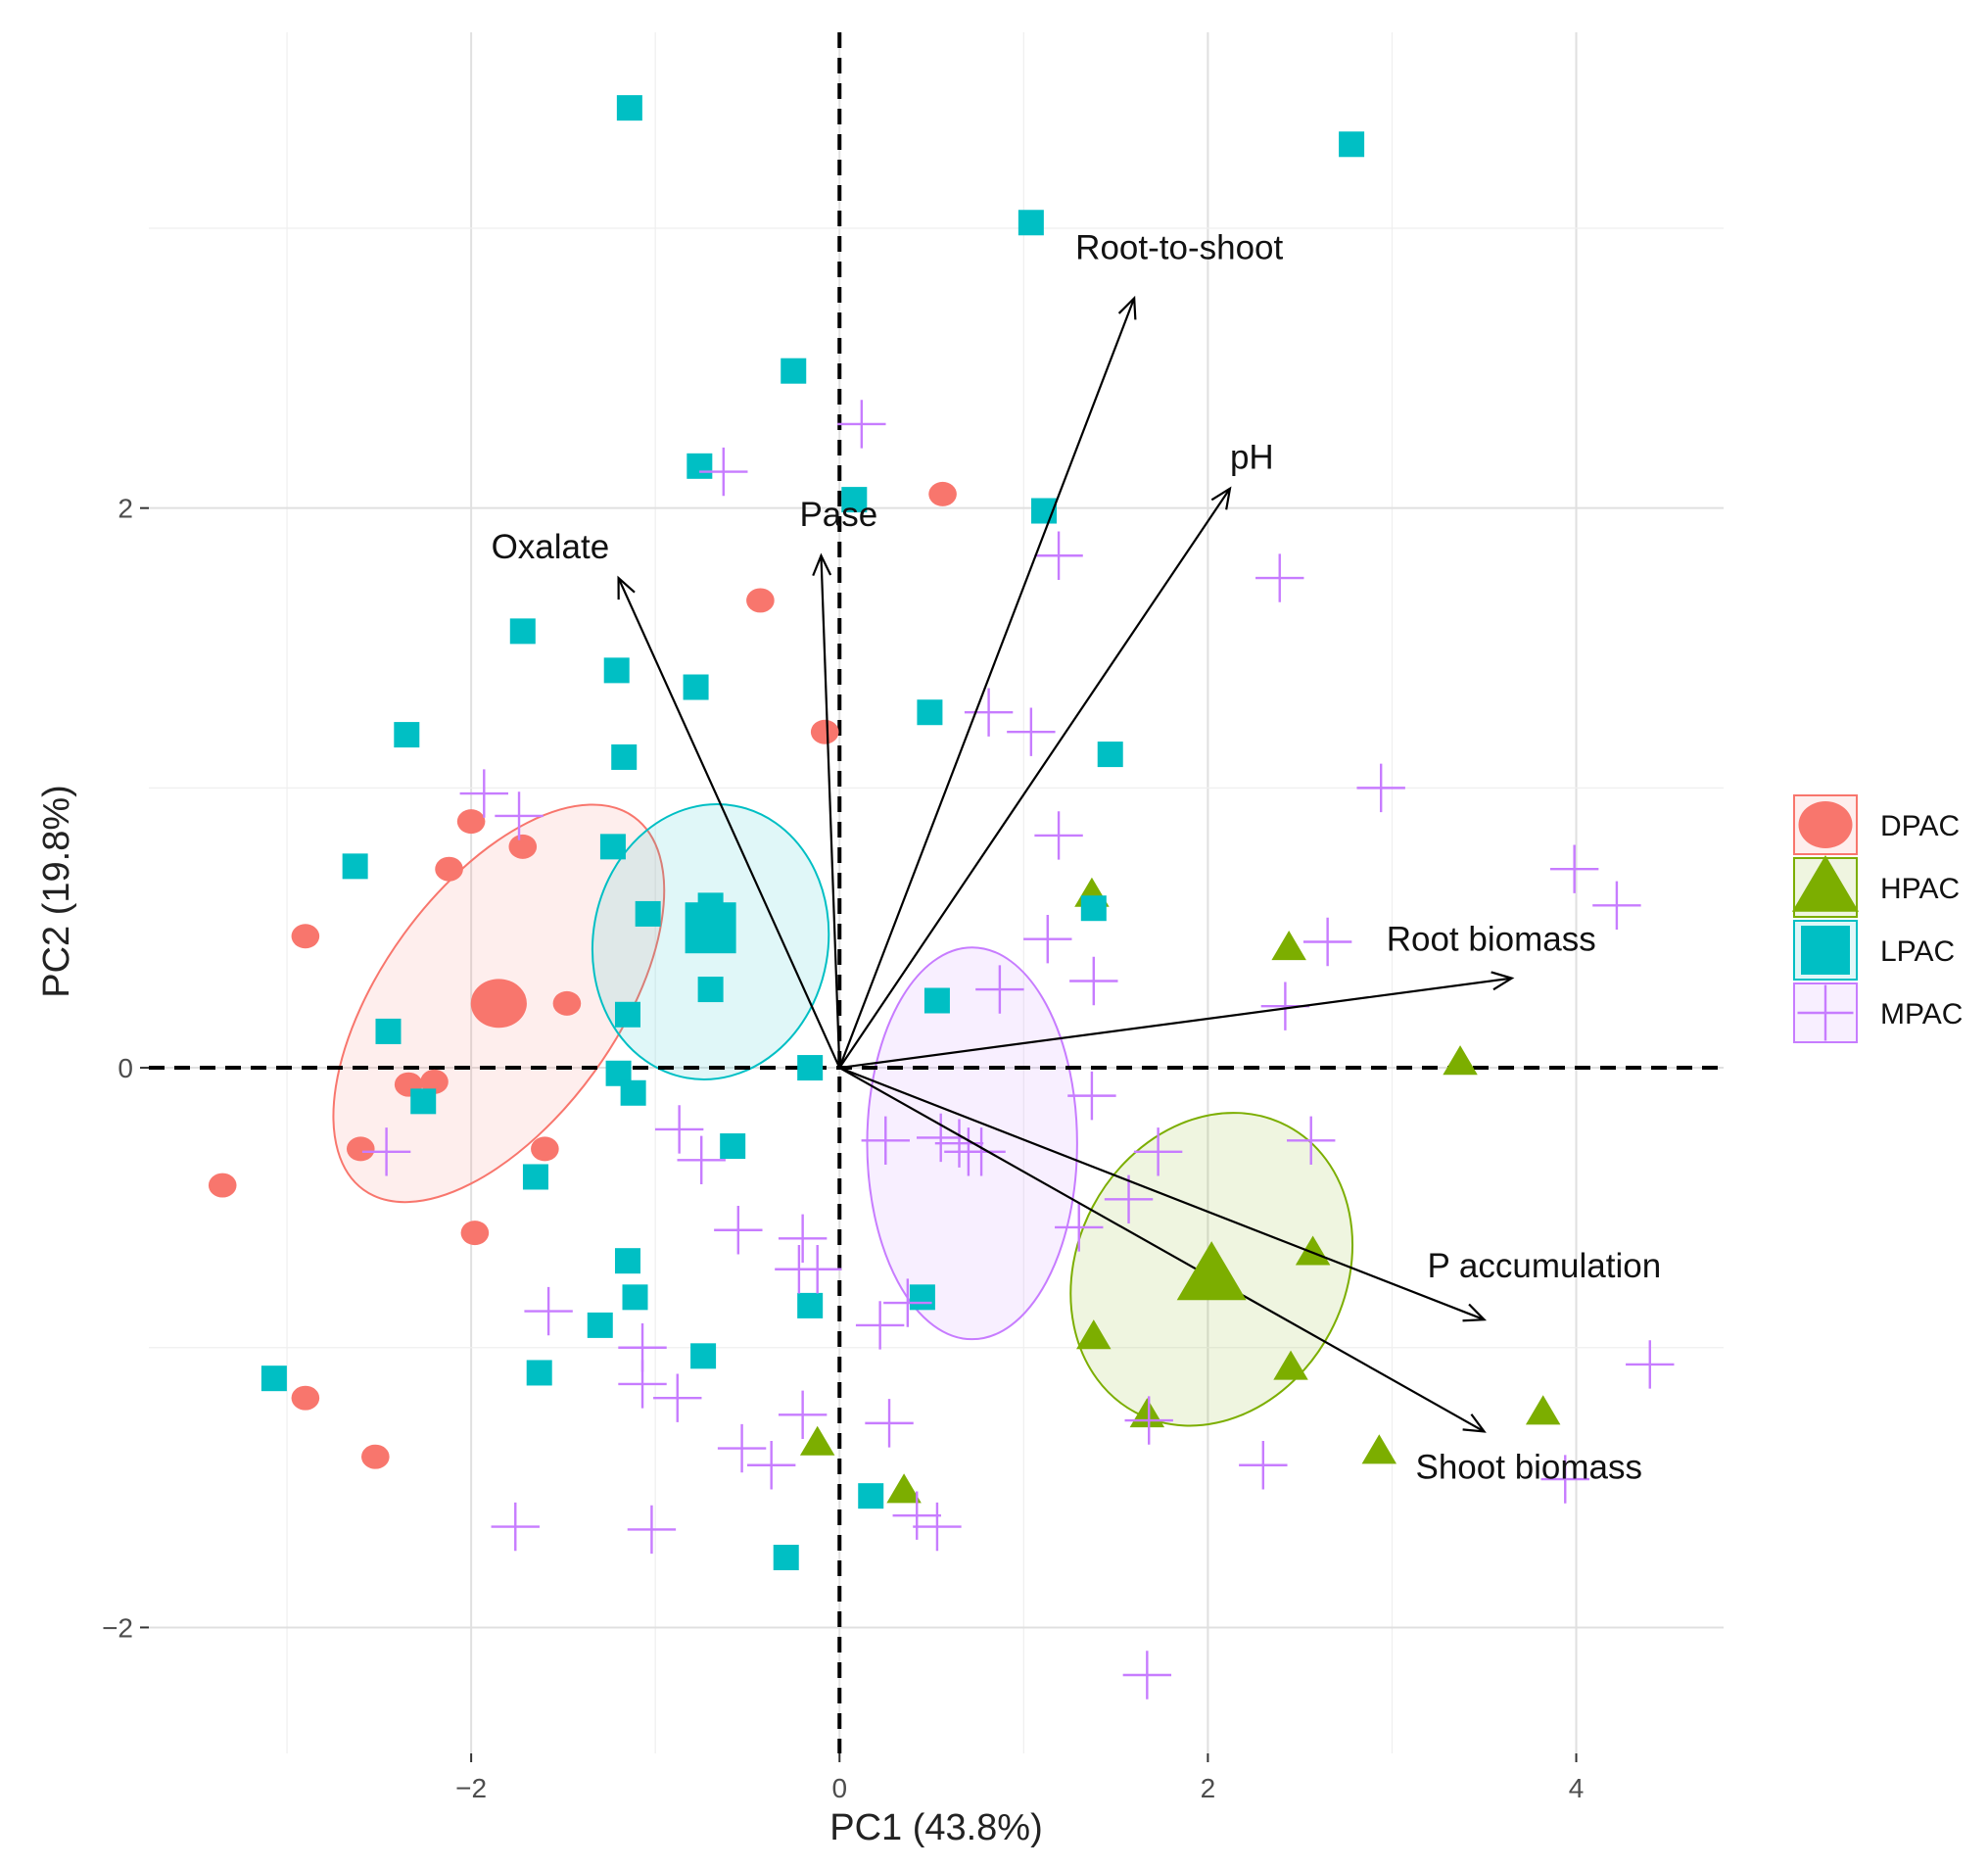 This screenshot has width=1988, height=1868. Describe the element at coordinates (1920, 826) in the screenshot. I see `legend-label-dpac: DPAC` at that location.